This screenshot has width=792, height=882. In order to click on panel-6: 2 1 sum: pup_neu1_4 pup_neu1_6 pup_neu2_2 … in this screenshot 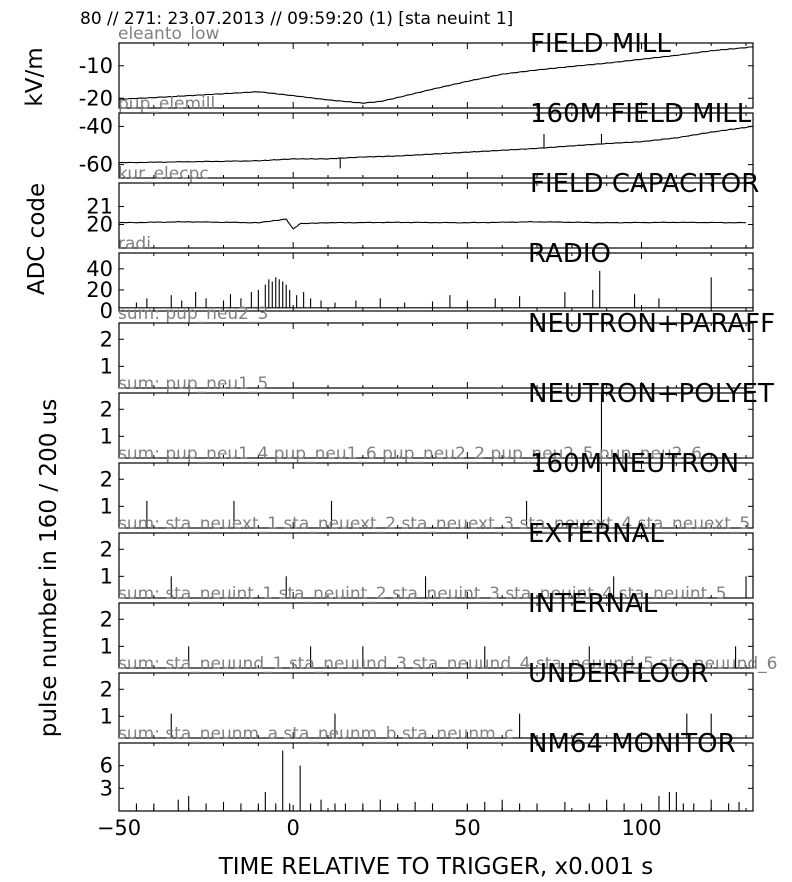, I will do `click(427, 486)`.